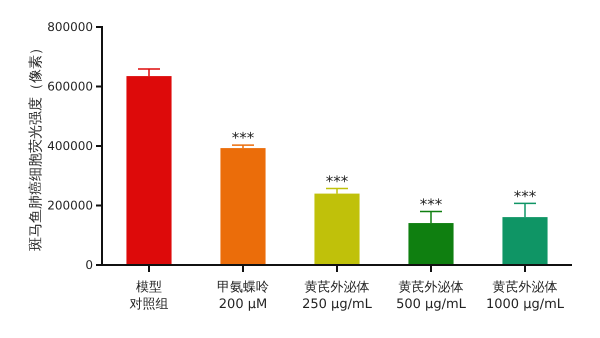 The width and height of the screenshot is (600, 338). What do you see at coordinates (149, 296) in the screenshot?
I see `x-tick-label: 模型对照组` at bounding box center [149, 296].